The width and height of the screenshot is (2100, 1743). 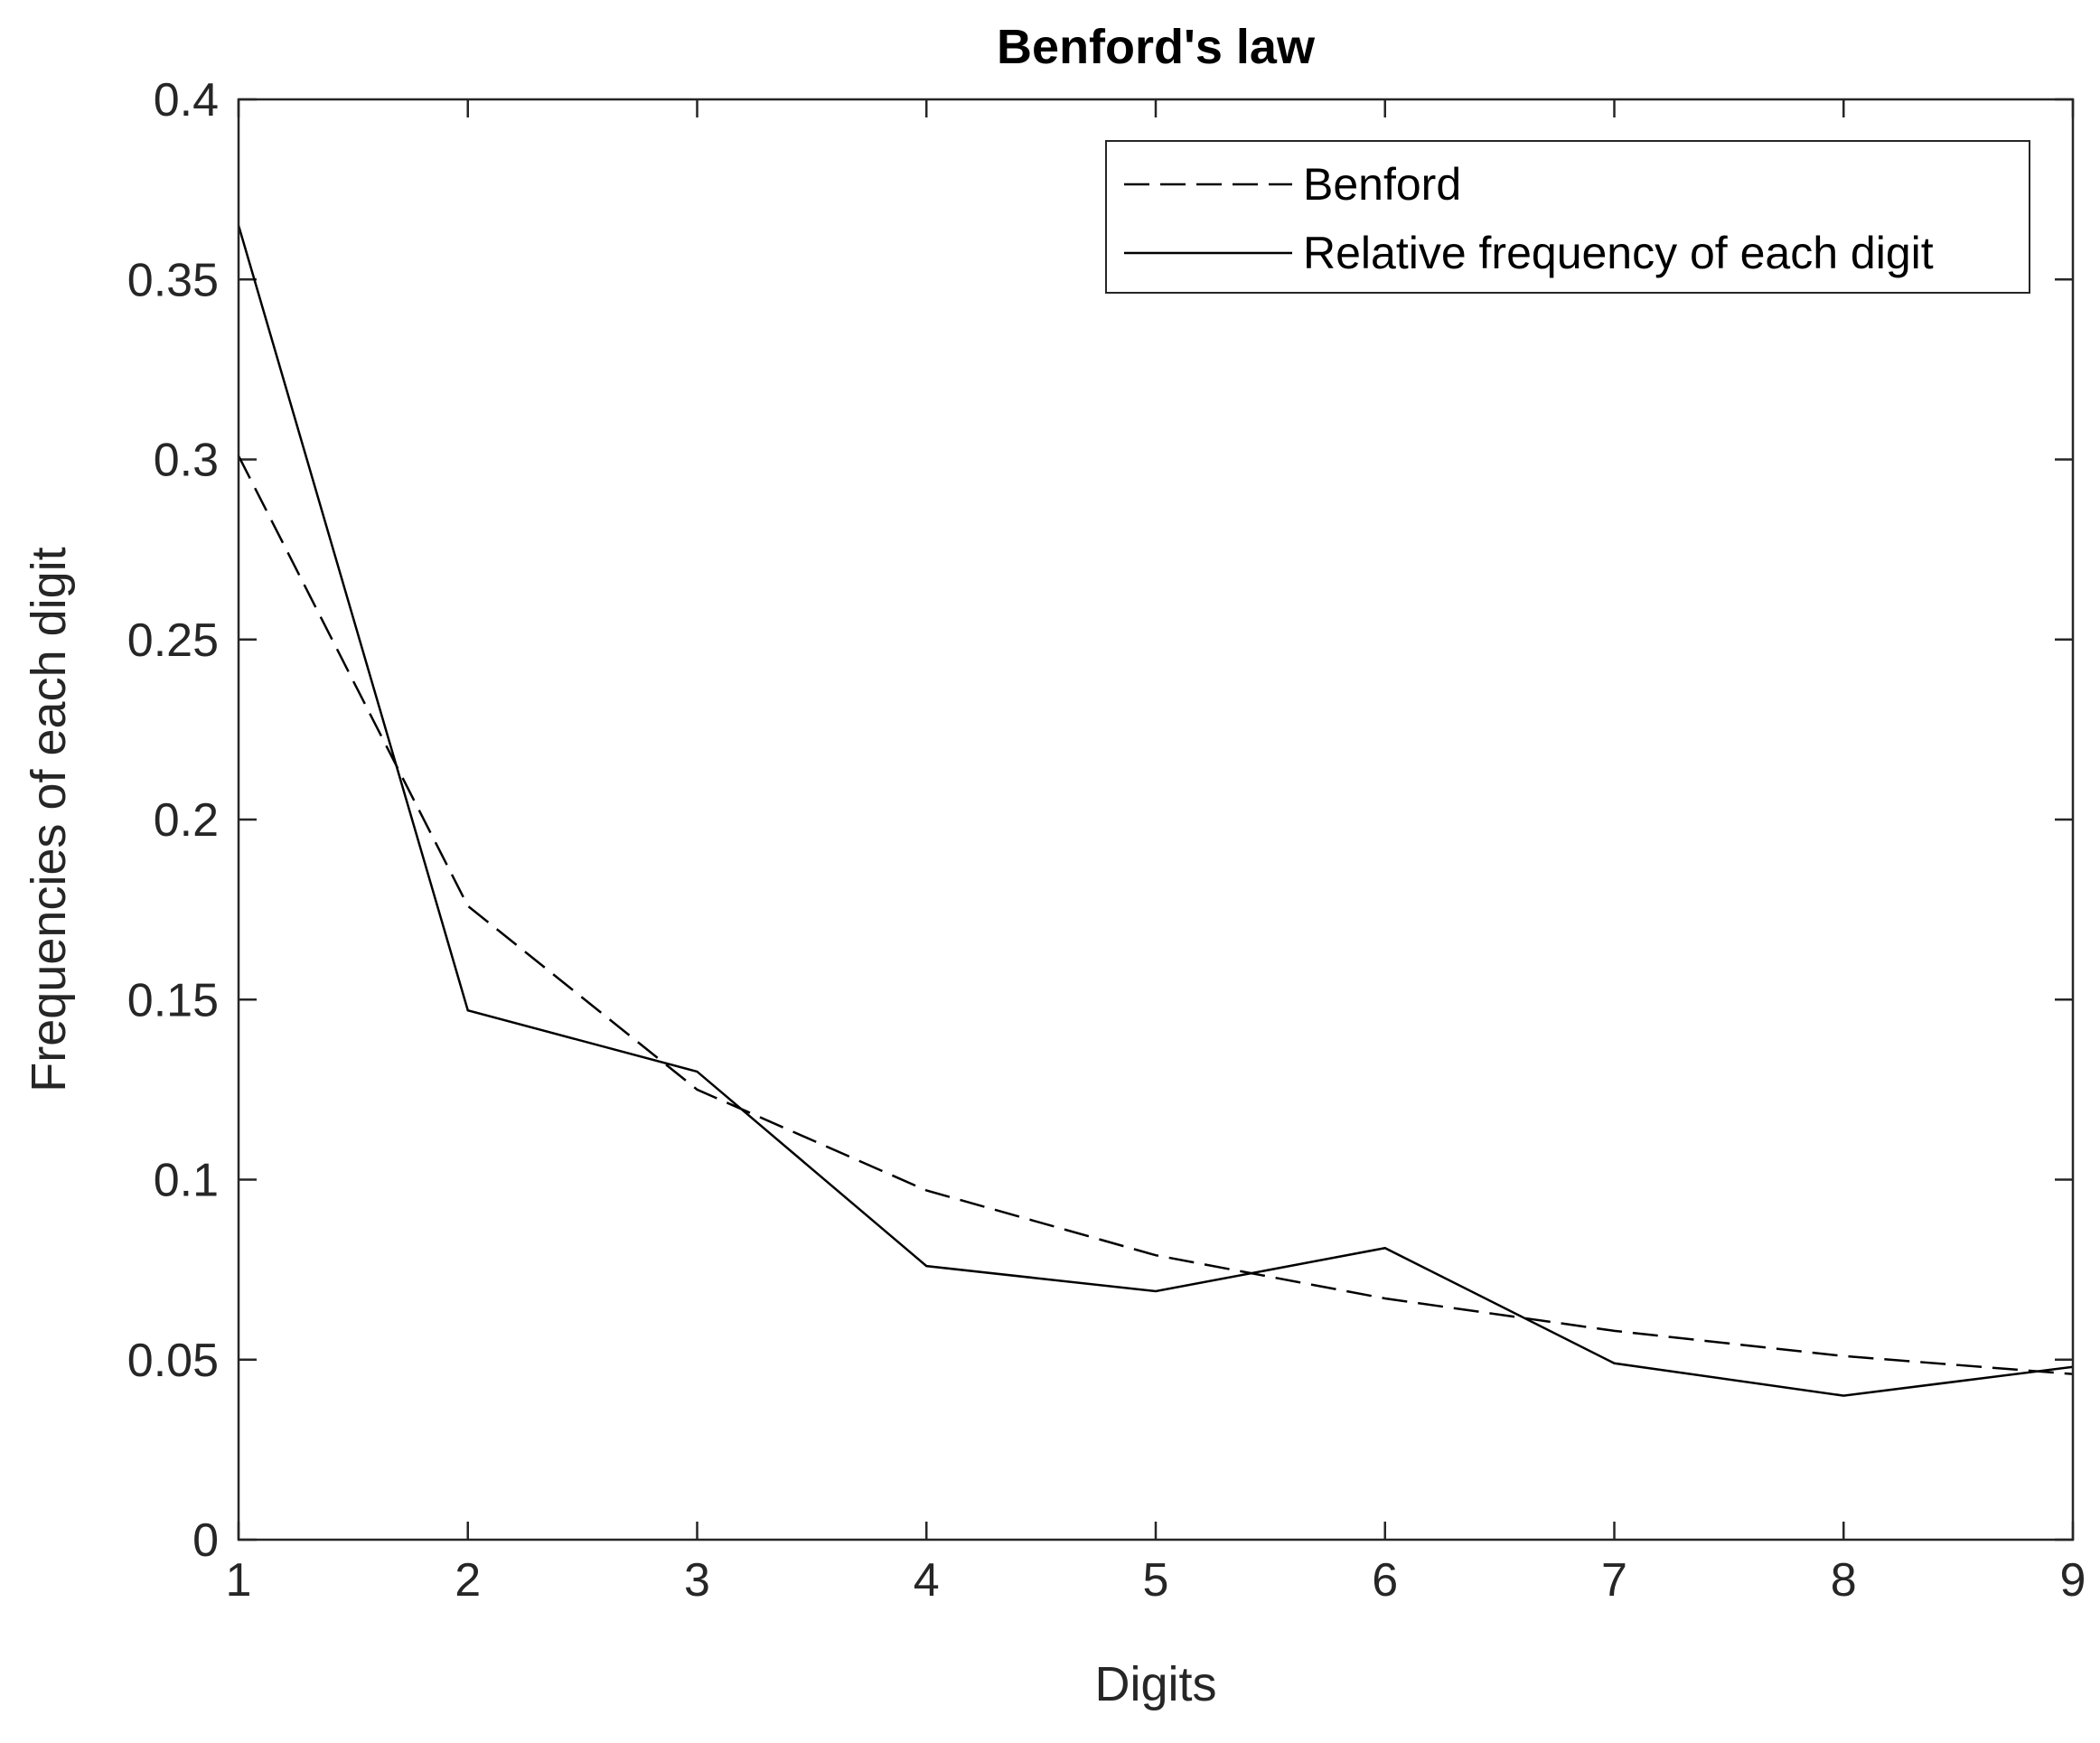 What do you see at coordinates (187, 100) in the screenshot?
I see `y-tick-label: 0.4` at bounding box center [187, 100].